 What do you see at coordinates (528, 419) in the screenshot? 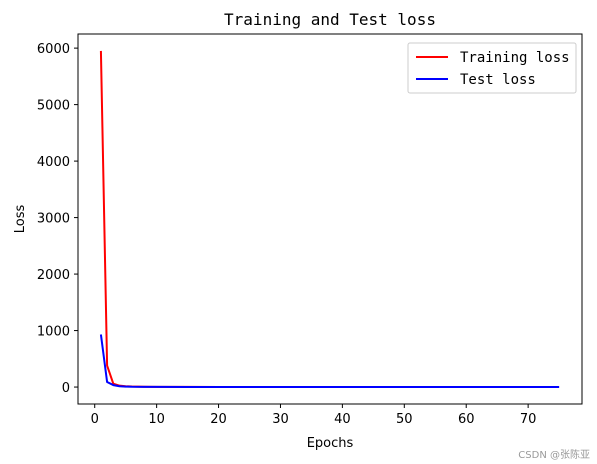
I see `x-tick-label: 70` at bounding box center [528, 419].